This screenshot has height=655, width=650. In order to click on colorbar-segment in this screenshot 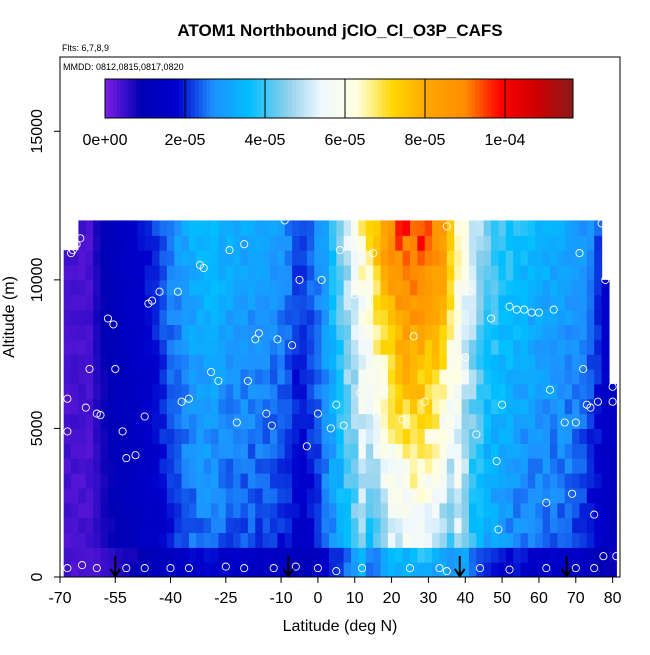, I will do `click(411, 98)`.